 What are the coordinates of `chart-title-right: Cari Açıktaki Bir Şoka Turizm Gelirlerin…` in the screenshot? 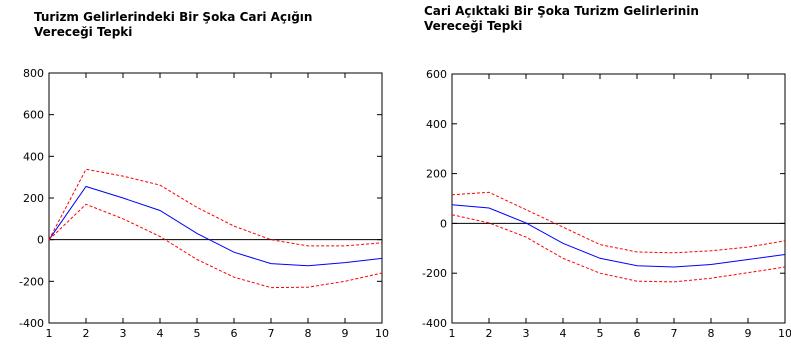 It's located at (561, 18).